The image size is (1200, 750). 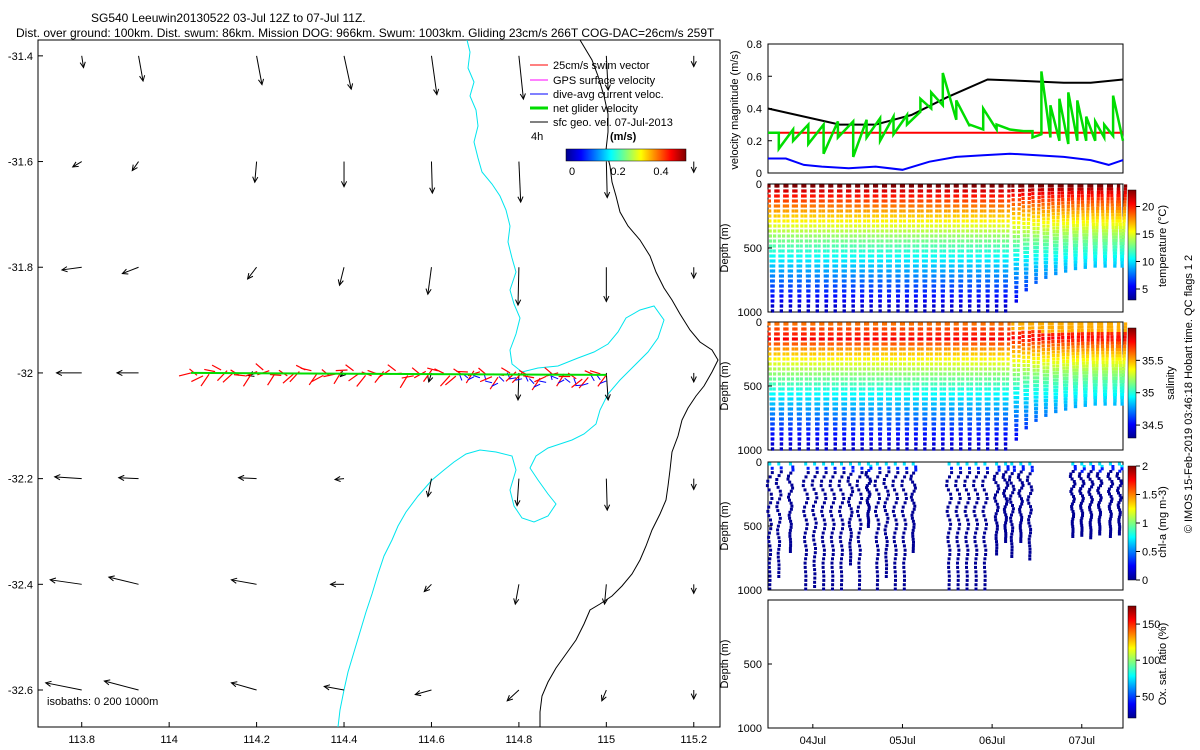 What do you see at coordinates (531, 381) in the screenshot?
I see `dac-vector` at bounding box center [531, 381].